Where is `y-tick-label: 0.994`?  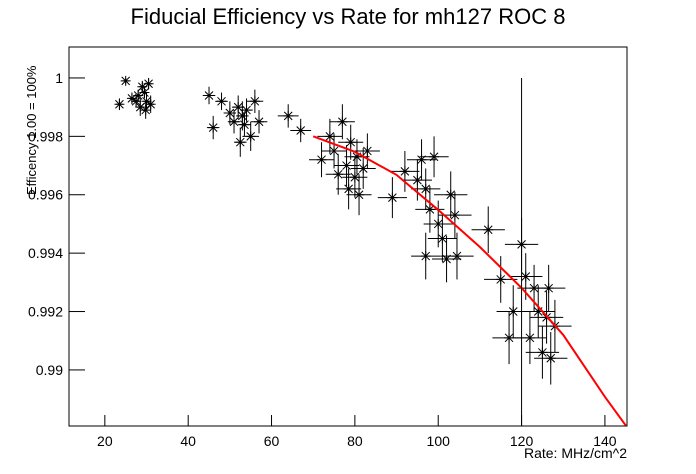 y-tick-label: 0.994 is located at coordinates (45, 253).